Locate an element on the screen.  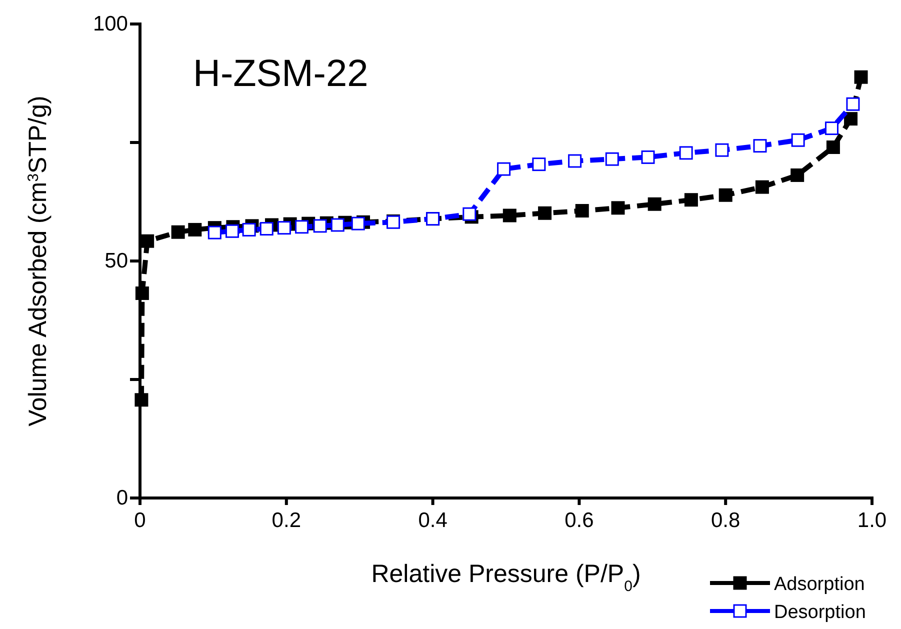
x-tick-label: 0.4 is located at coordinates (433, 520).